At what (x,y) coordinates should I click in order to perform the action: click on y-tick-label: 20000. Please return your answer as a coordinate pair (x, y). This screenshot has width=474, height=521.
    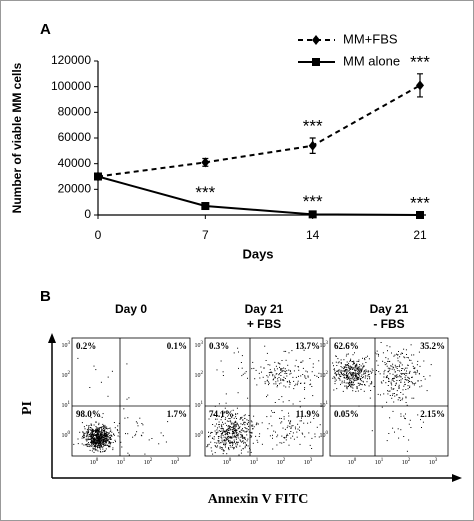
    Looking at the image, I should click on (75, 189).